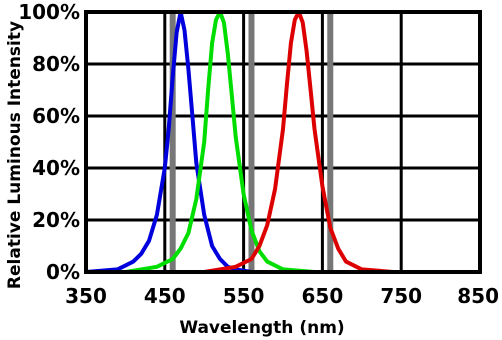 This screenshot has height=340, width=502. Describe the element at coordinates (49, 142) in the screenshot. I see `y-tick-labels: 0% 20% 40% 60% 80% 100%` at that location.